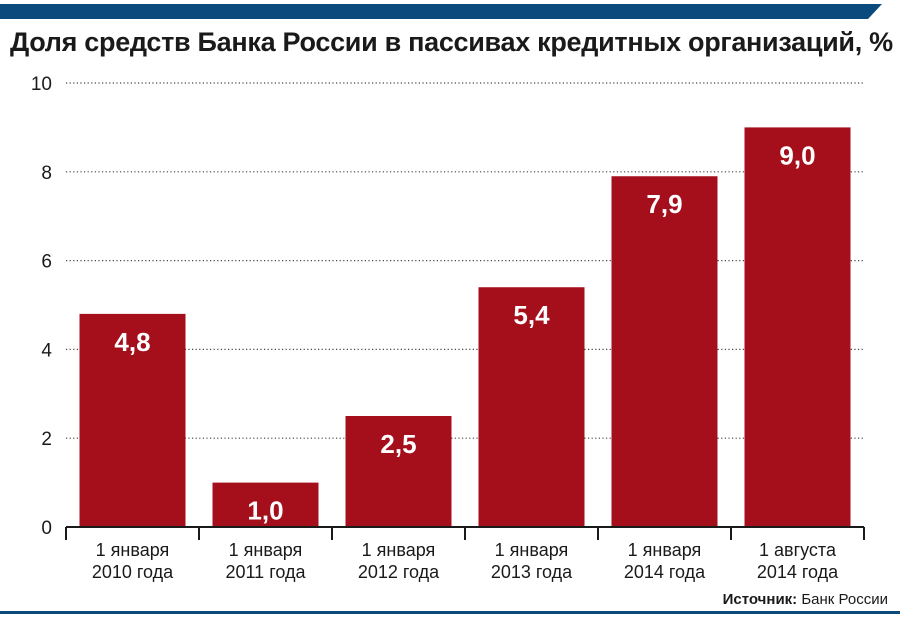  Describe the element at coordinates (133, 572) in the screenshot. I see `x-tick-label: 2010 года` at that location.